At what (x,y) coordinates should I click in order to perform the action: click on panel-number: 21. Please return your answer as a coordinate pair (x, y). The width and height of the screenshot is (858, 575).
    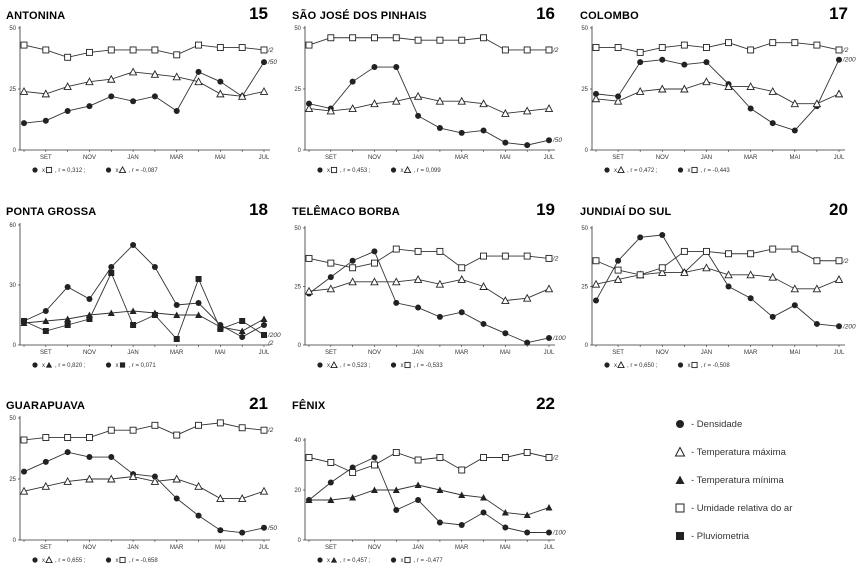
    Looking at the image, I should click on (258, 403).